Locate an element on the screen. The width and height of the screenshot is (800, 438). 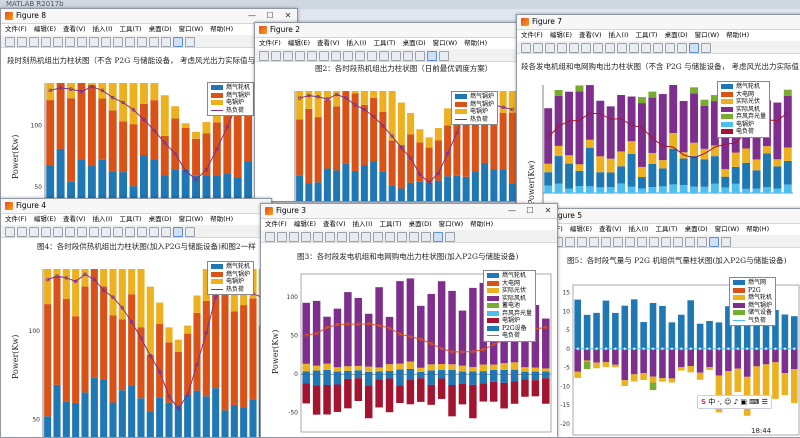
close-icon: ✕ is located at coordinates (288, 16).